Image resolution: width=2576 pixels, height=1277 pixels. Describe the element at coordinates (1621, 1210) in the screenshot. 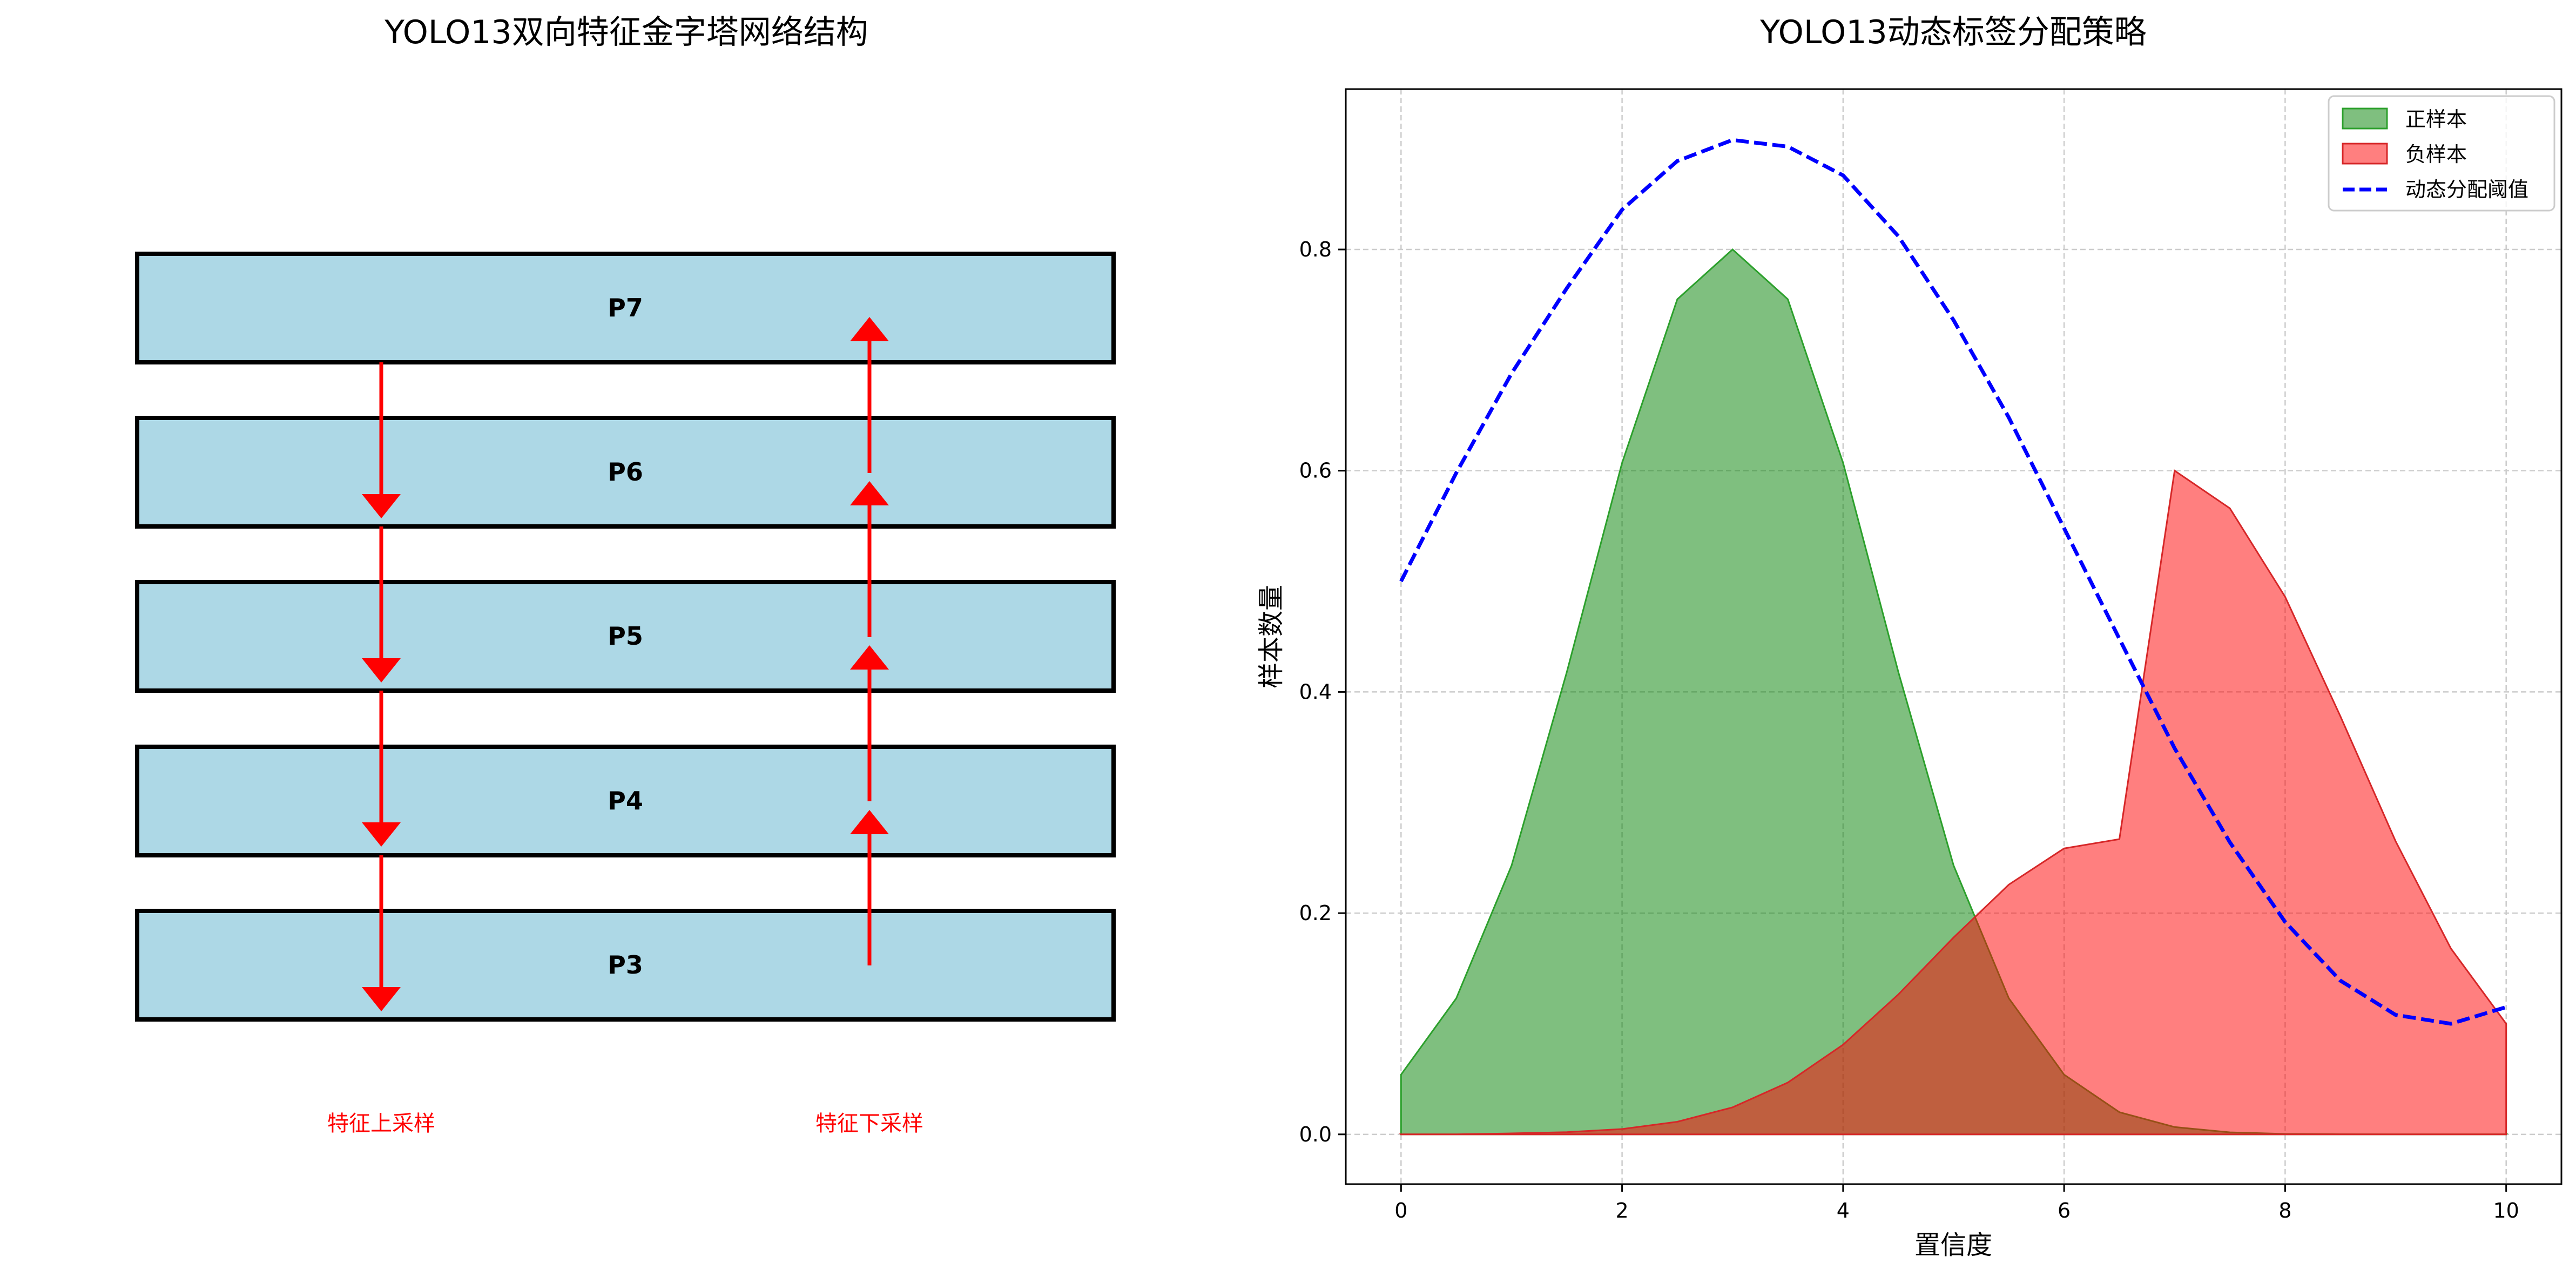

I see `x-tick-label: 2` at that location.